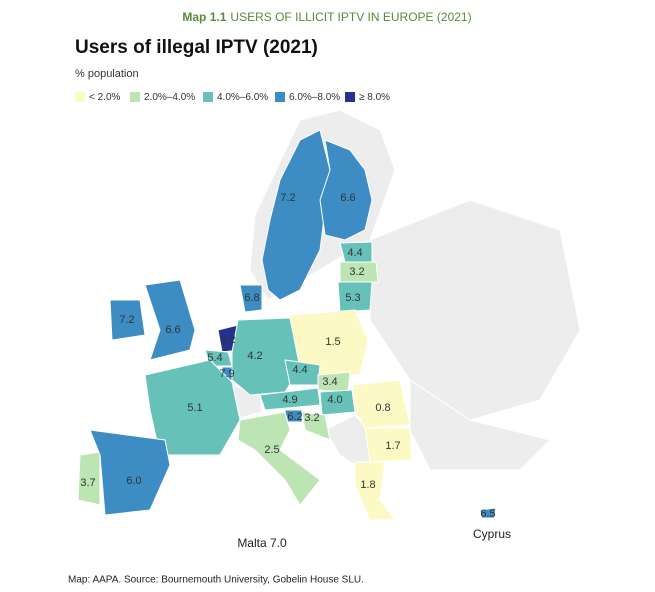  What do you see at coordinates (105, 97) in the screenshot?
I see `legend-label: < 2.0%` at bounding box center [105, 97].